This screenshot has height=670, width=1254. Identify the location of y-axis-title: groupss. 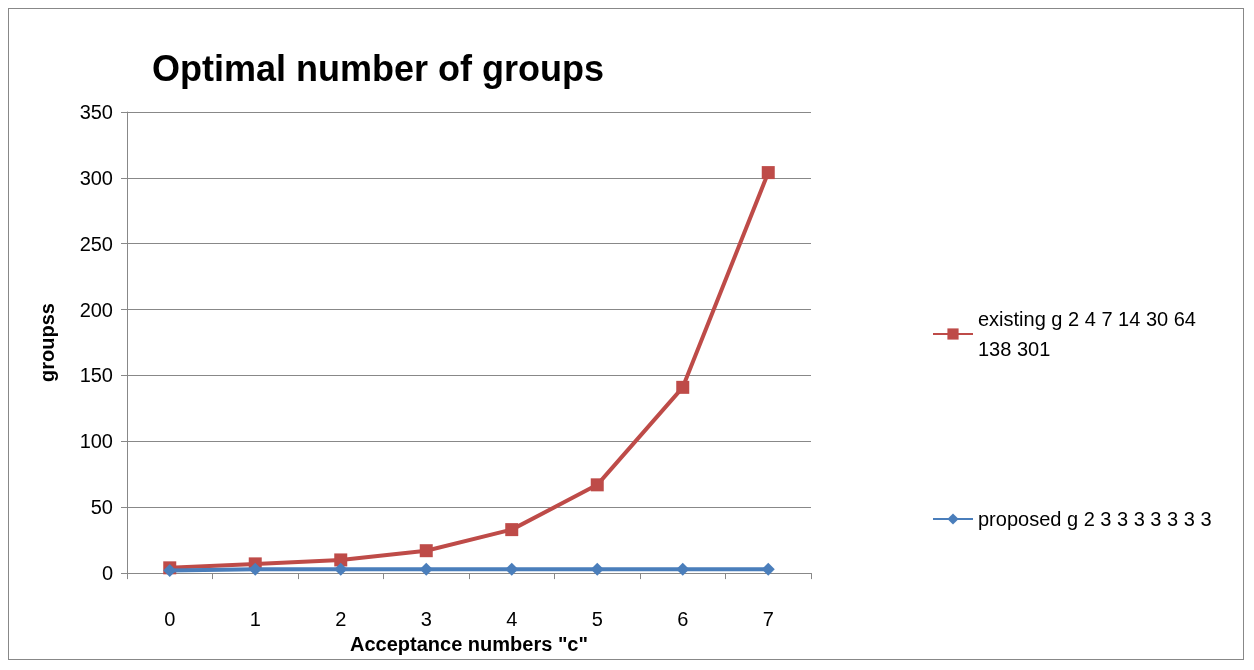
(47, 342).